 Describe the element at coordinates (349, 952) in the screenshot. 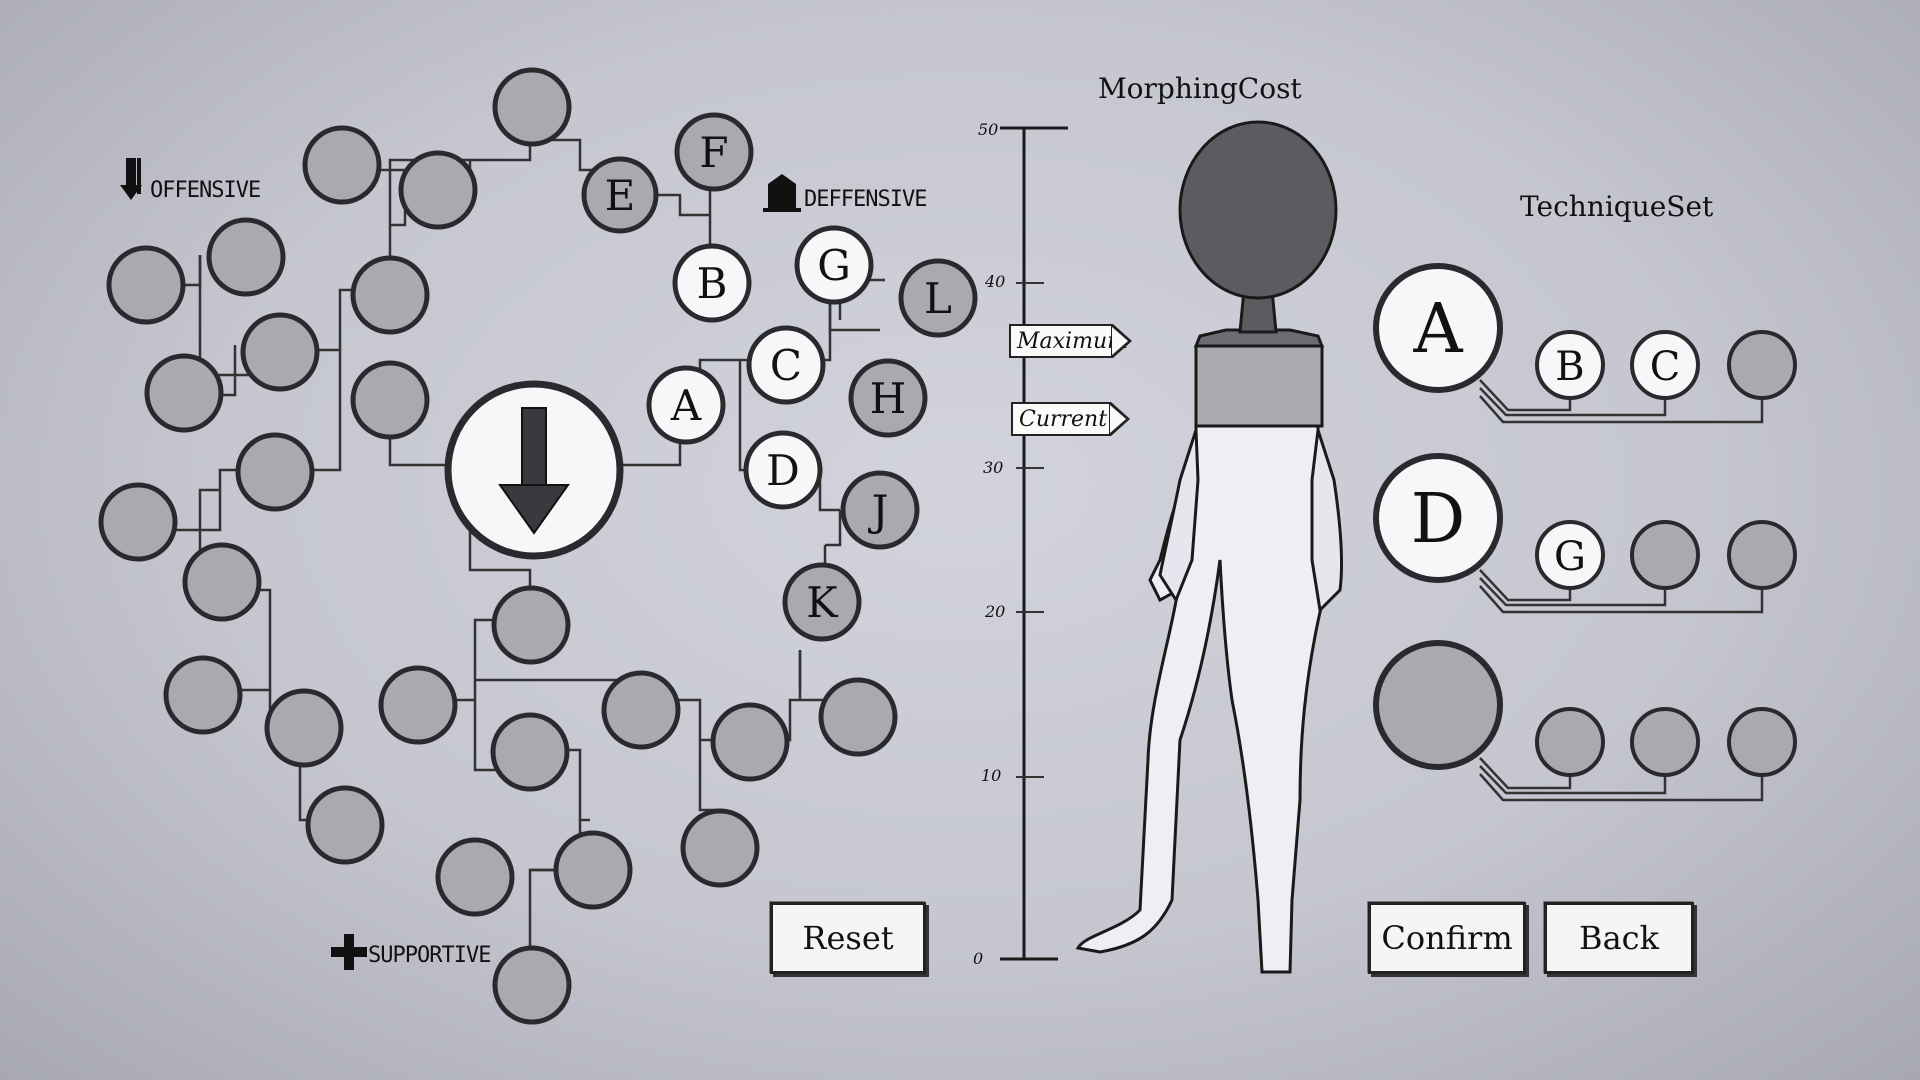

I see `supportive-icon` at that location.